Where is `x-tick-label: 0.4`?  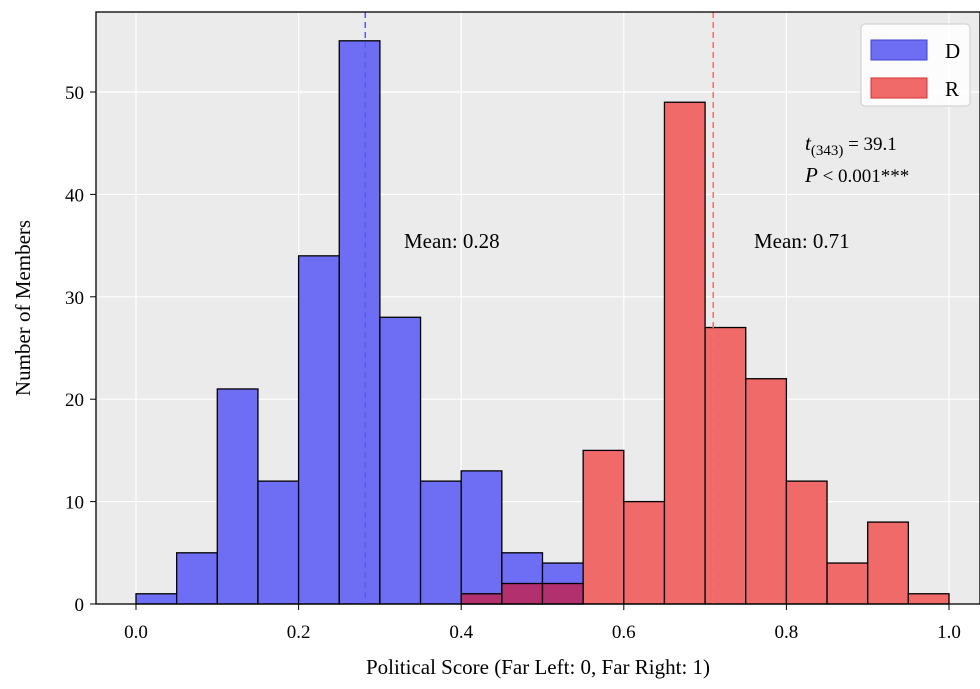 x-tick-label: 0.4 is located at coordinates (461, 632).